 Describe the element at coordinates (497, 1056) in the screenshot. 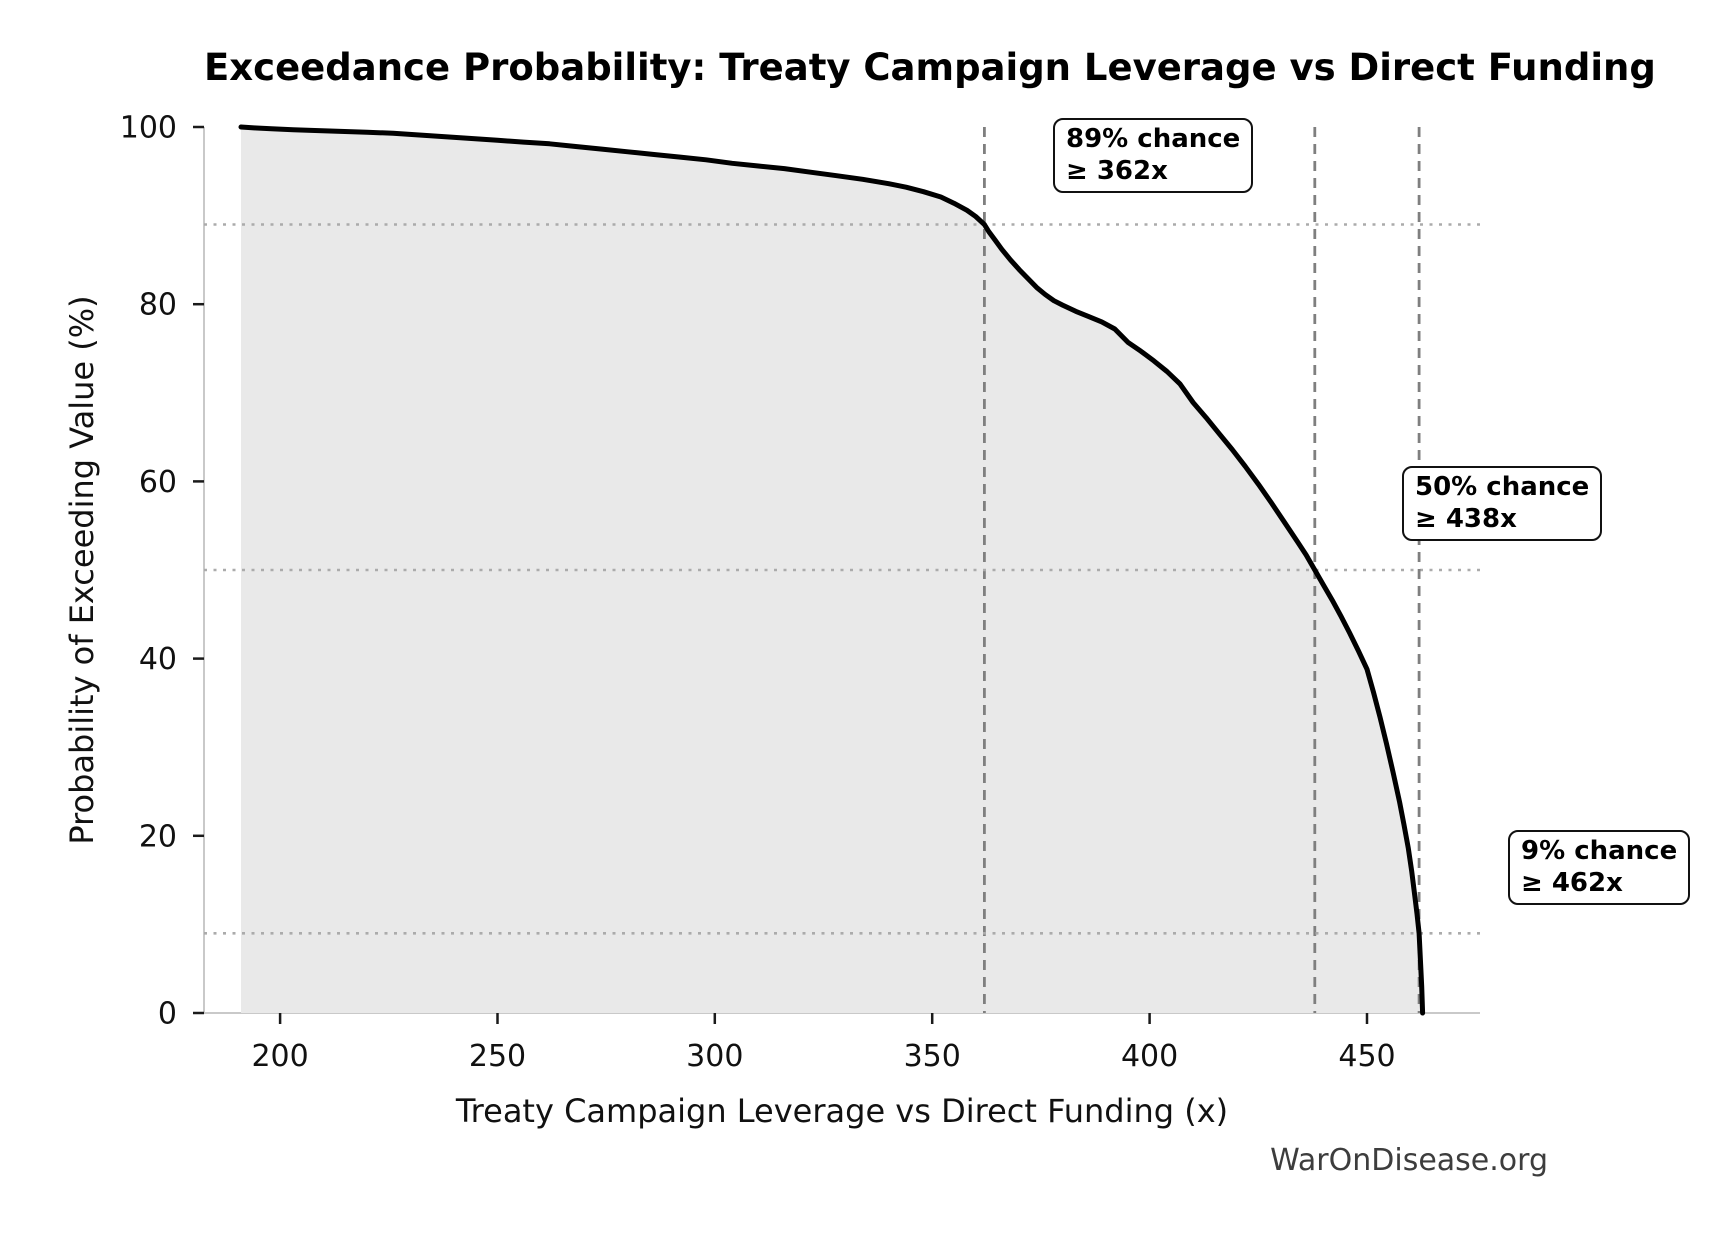

I see `x-tick-label: 250` at that location.